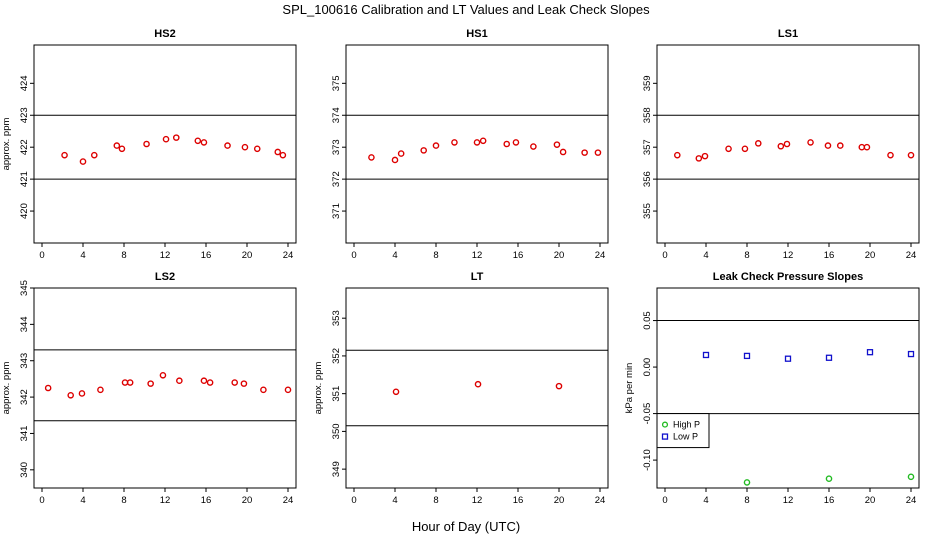  Describe the element at coordinates (336, 115) in the screenshot. I see `y-tick-label: 374` at that location.